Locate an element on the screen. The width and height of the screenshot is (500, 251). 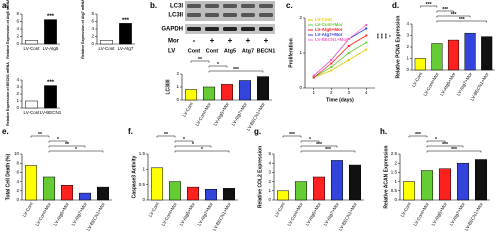
y-tick-label: 3 is located at coordinates (17, 86).